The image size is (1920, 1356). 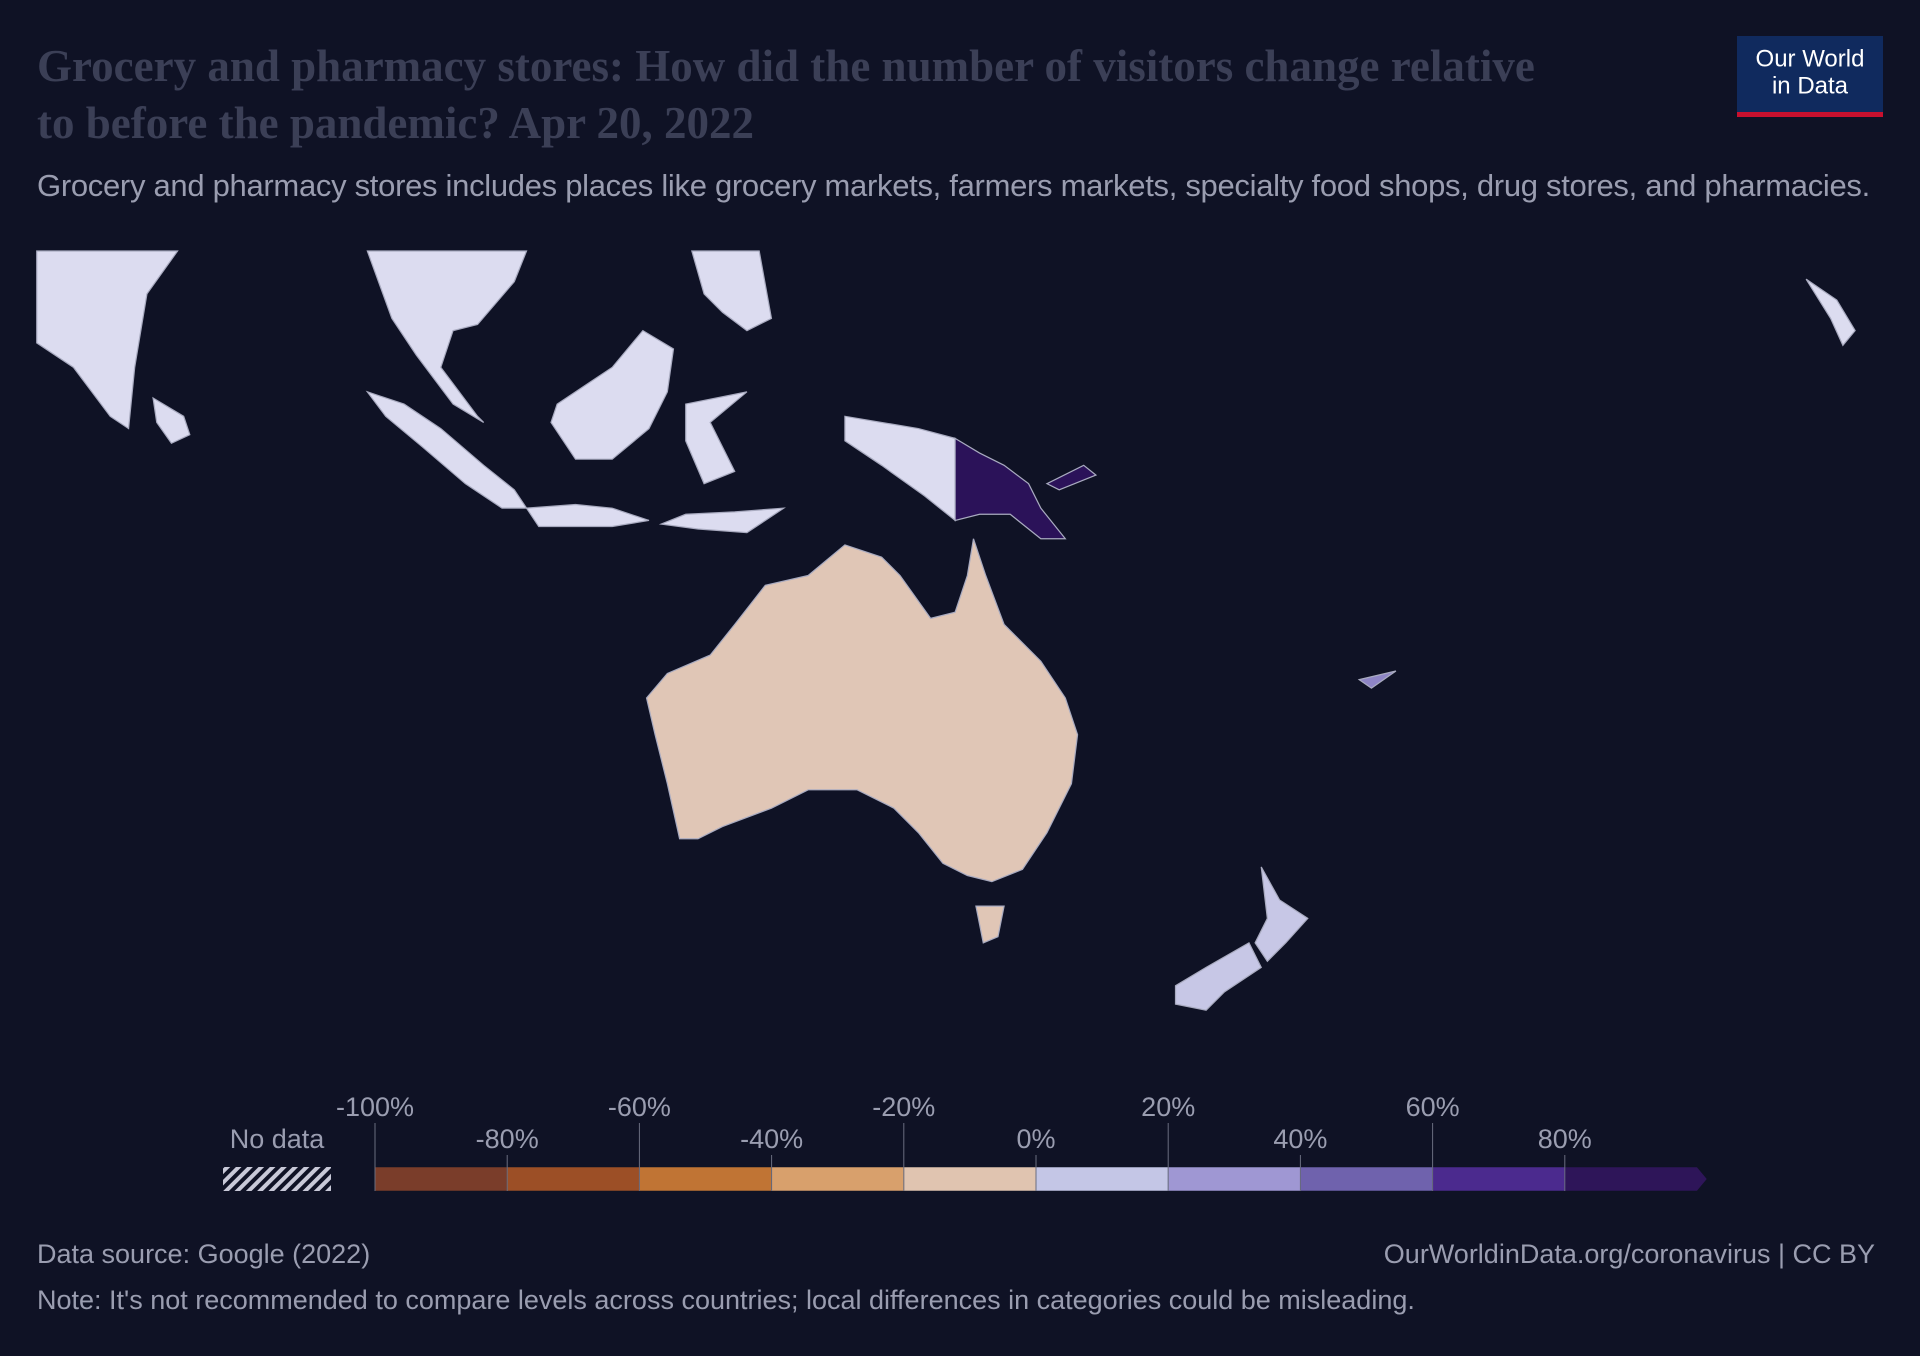 What do you see at coordinates (1810, 114) in the screenshot?
I see `logo-bar` at bounding box center [1810, 114].